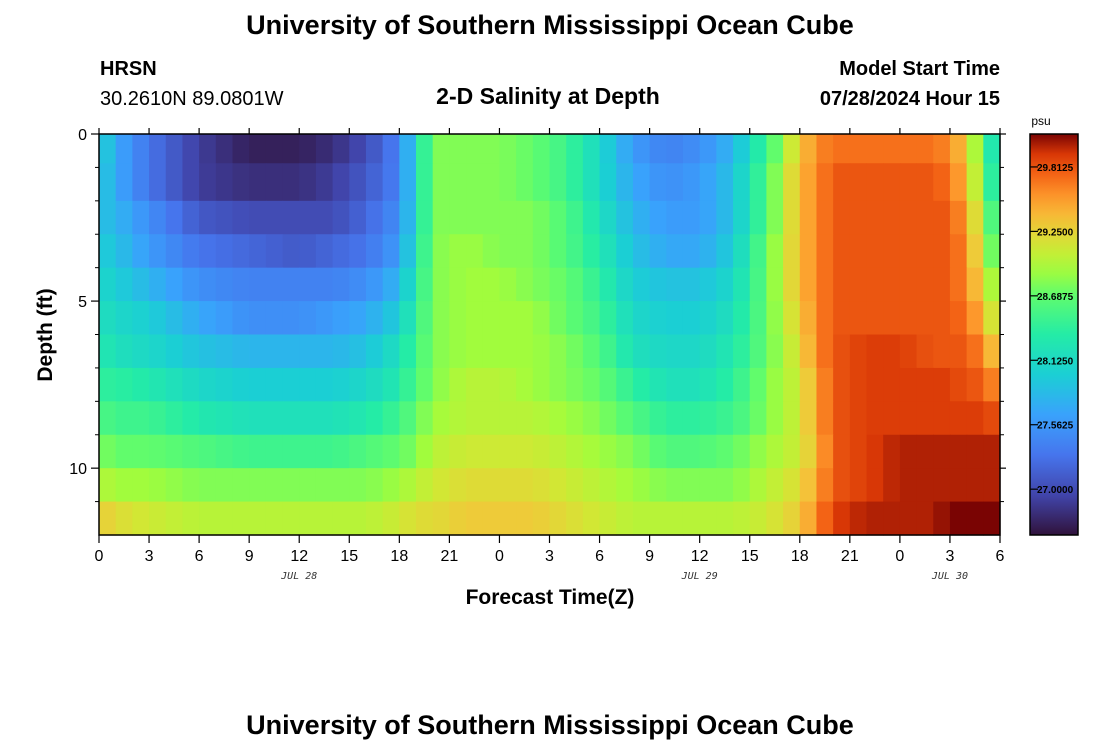 The width and height of the screenshot is (1100, 750). Describe the element at coordinates (1055, 232) in the screenshot. I see `colorbar-tick-label: 29.2500` at that location.